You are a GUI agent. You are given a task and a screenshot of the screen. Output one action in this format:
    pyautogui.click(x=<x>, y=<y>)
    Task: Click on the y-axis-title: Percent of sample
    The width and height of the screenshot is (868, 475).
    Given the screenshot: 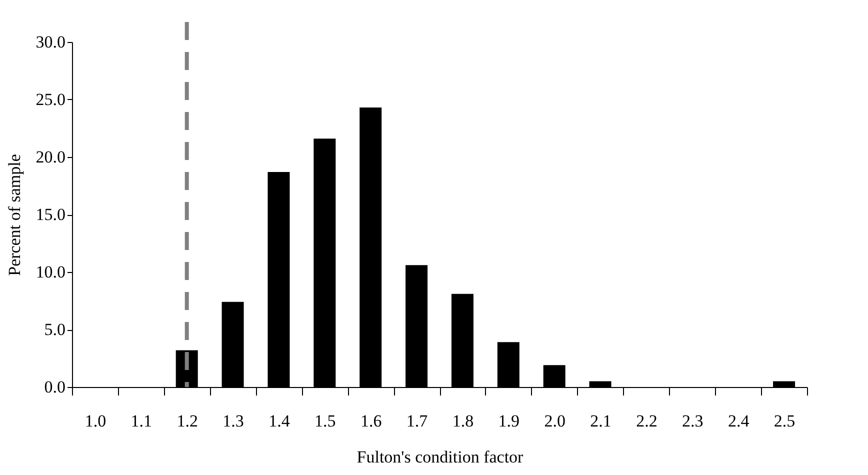 What is the action you would take?
    pyautogui.click(x=14, y=215)
    